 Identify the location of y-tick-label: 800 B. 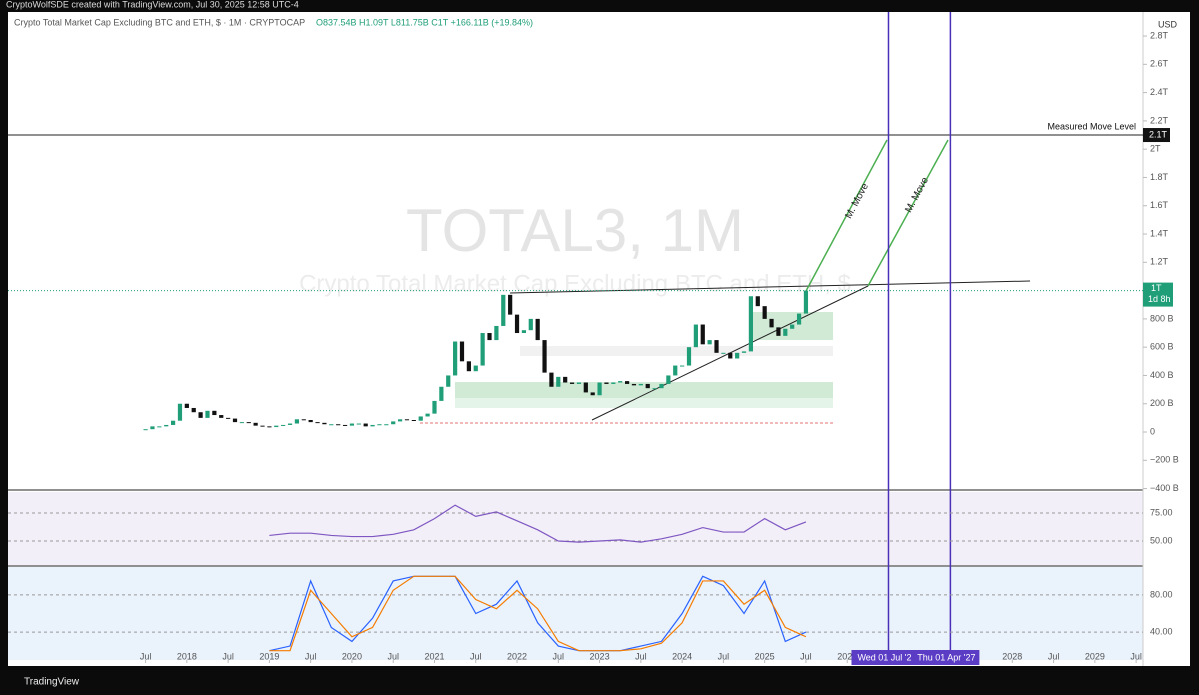
(1162, 318).